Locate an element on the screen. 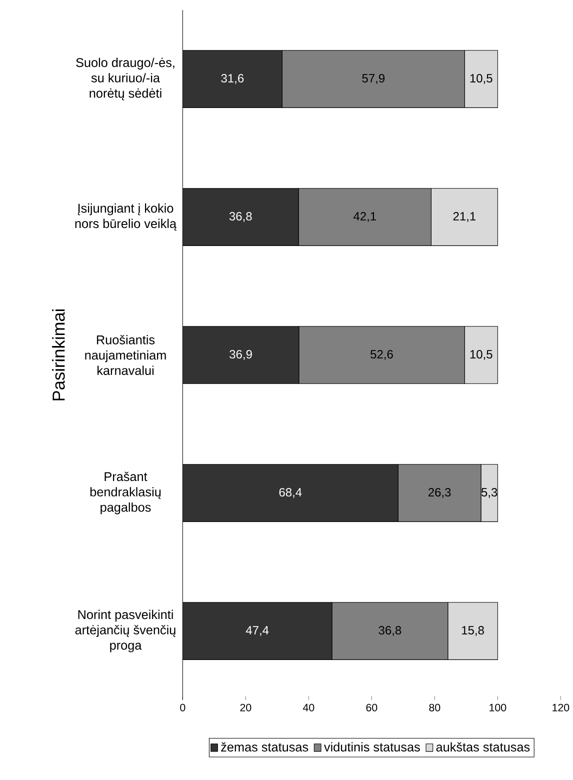  y-tick-label: Norint pasveikinti artėjančių švenčių proga is located at coordinates (125, 631).